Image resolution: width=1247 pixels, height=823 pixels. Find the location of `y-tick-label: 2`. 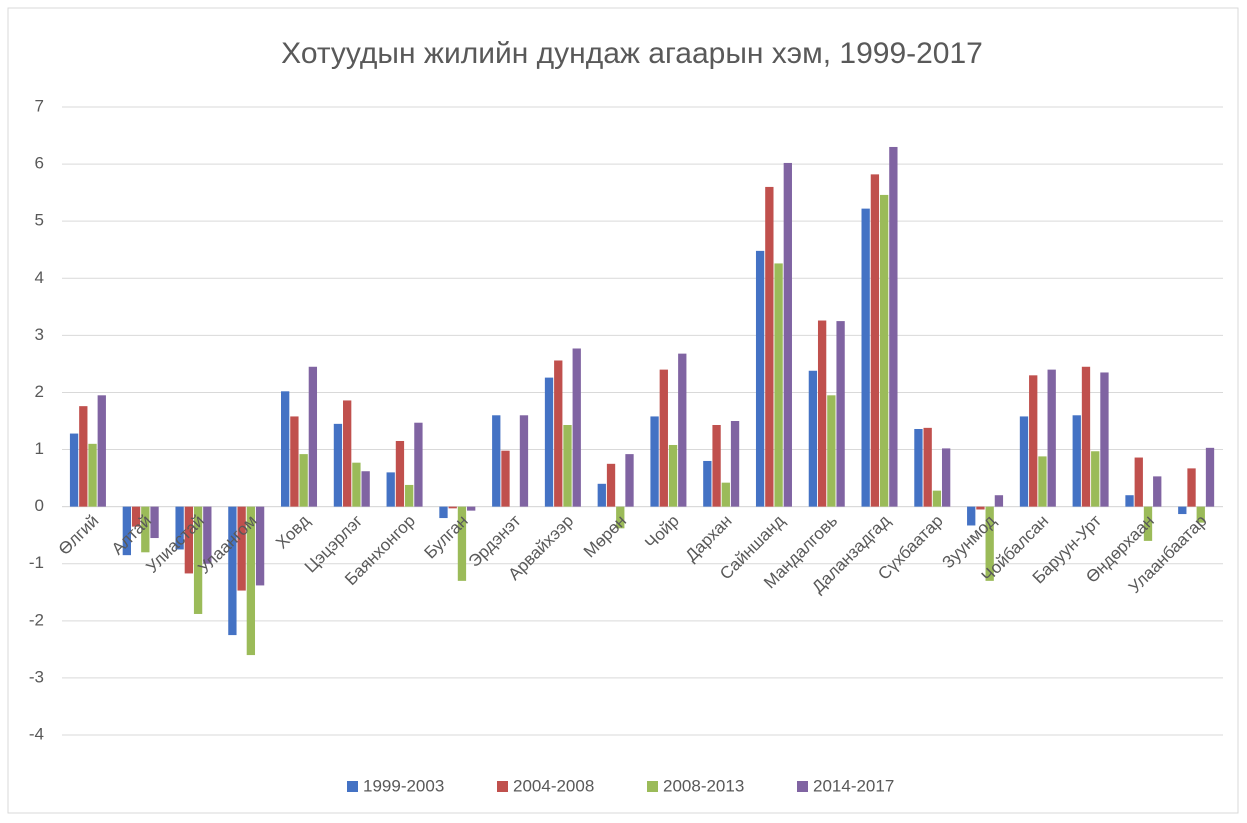

y-tick-label: 2 is located at coordinates (39, 391).